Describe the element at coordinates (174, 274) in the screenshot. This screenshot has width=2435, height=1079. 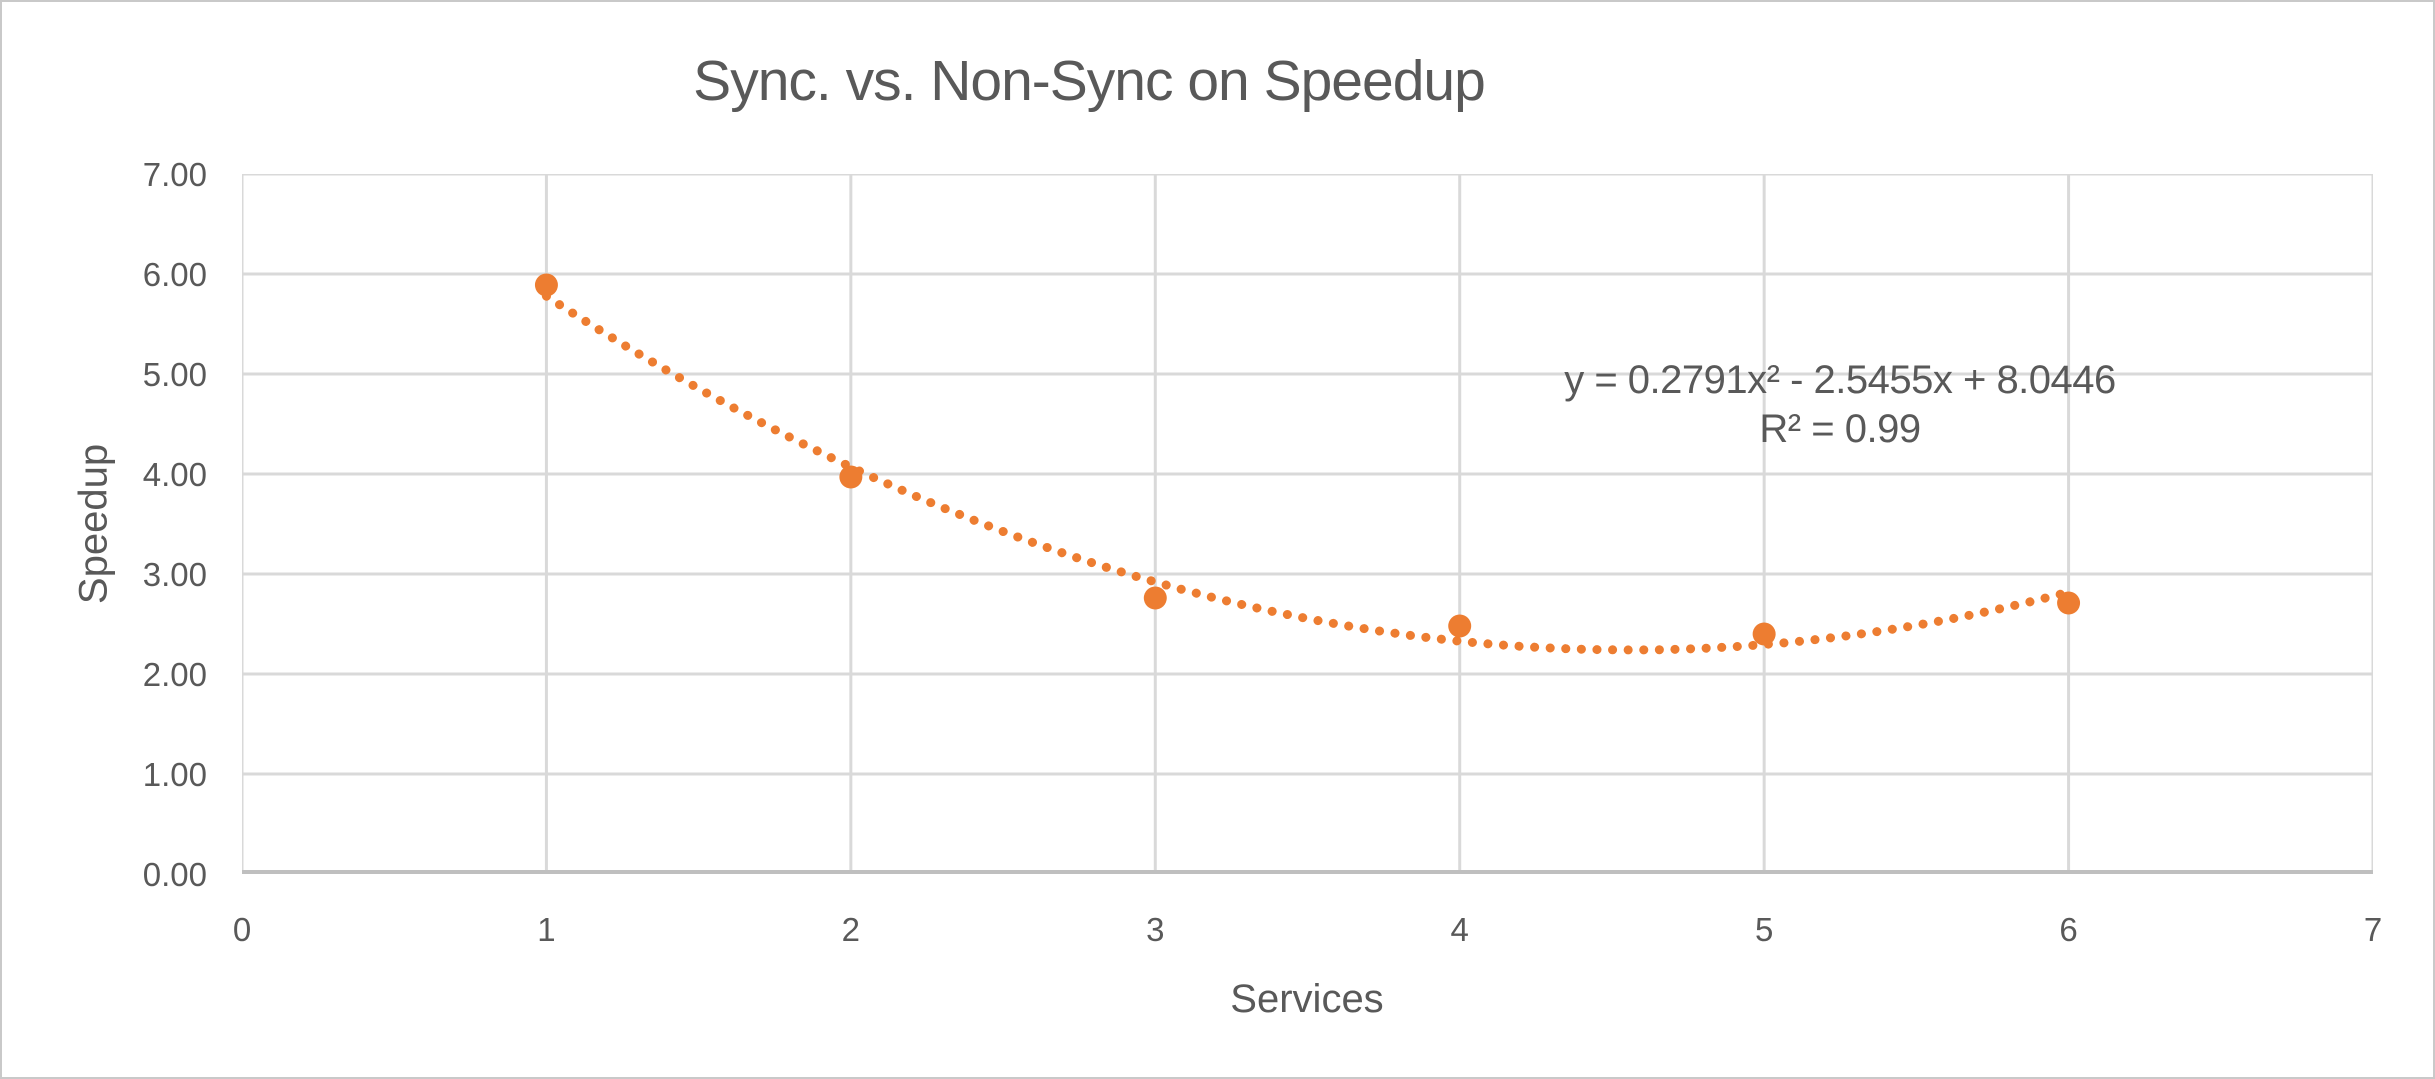
I see `y-tick-label: 6.00` at that location.